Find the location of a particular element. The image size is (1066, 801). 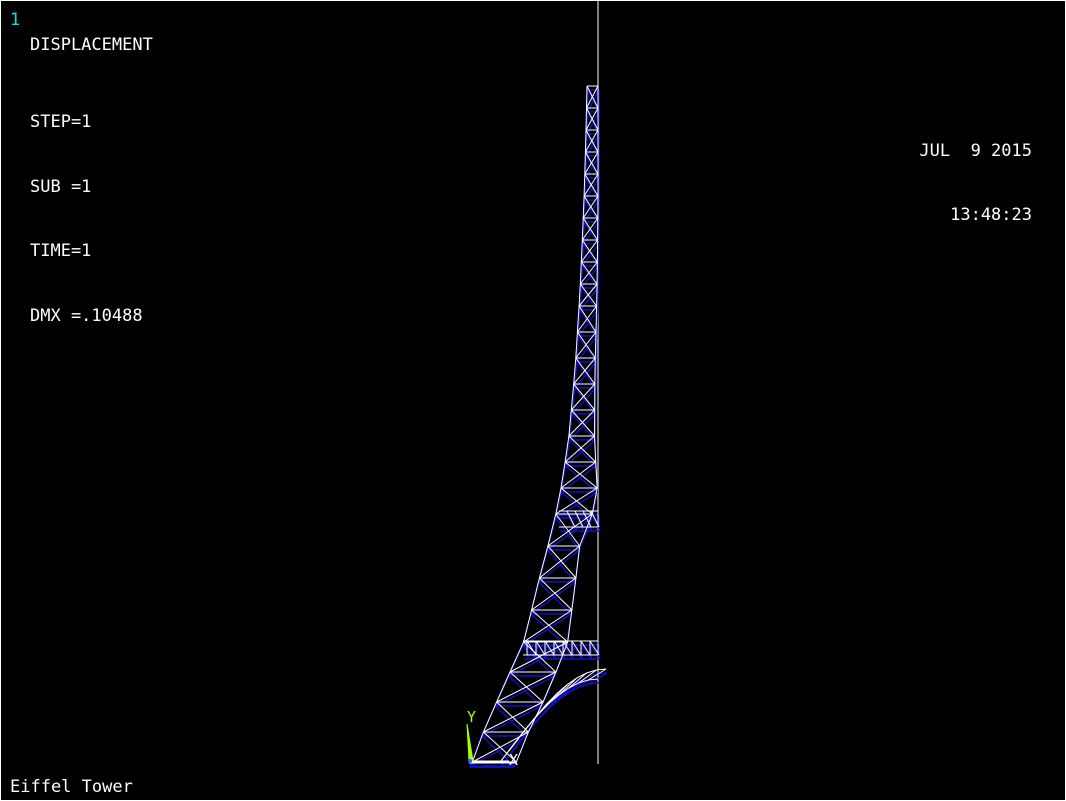

deformed-shape is located at coordinates (538, 424).